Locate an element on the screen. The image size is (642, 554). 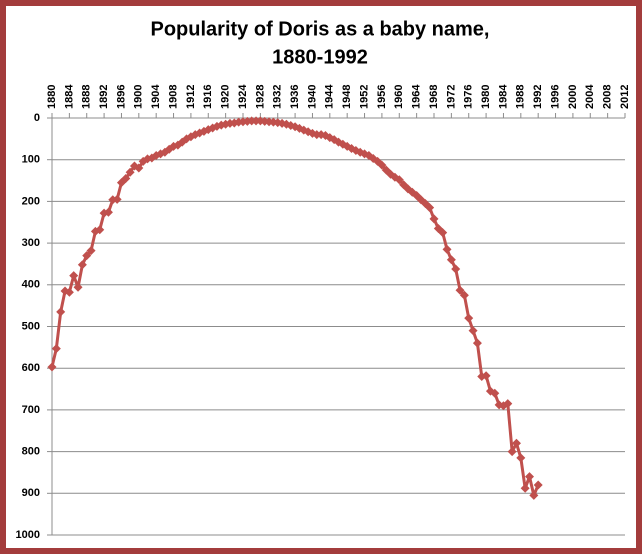
x-tick-label: 1992 is located at coordinates (538, 97).